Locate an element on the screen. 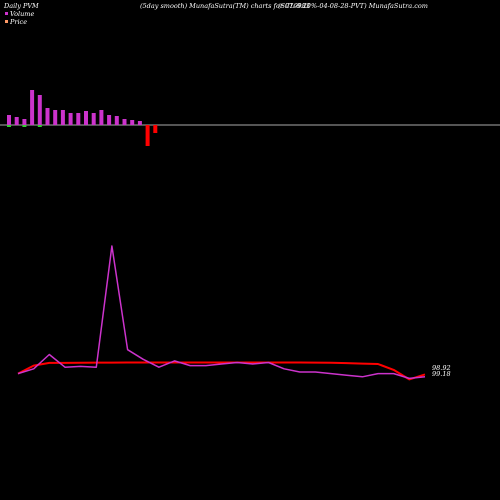 This screenshot has height=500, width=500. legend-price-label: Price is located at coordinates (18, 22).